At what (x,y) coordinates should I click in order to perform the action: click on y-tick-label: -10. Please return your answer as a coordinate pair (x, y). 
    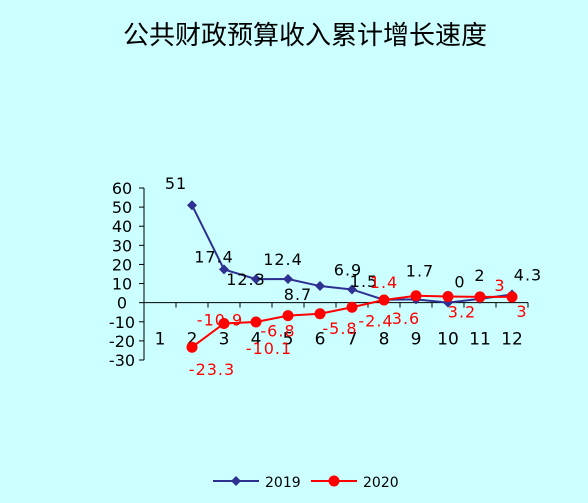
    Looking at the image, I should click on (122, 322).